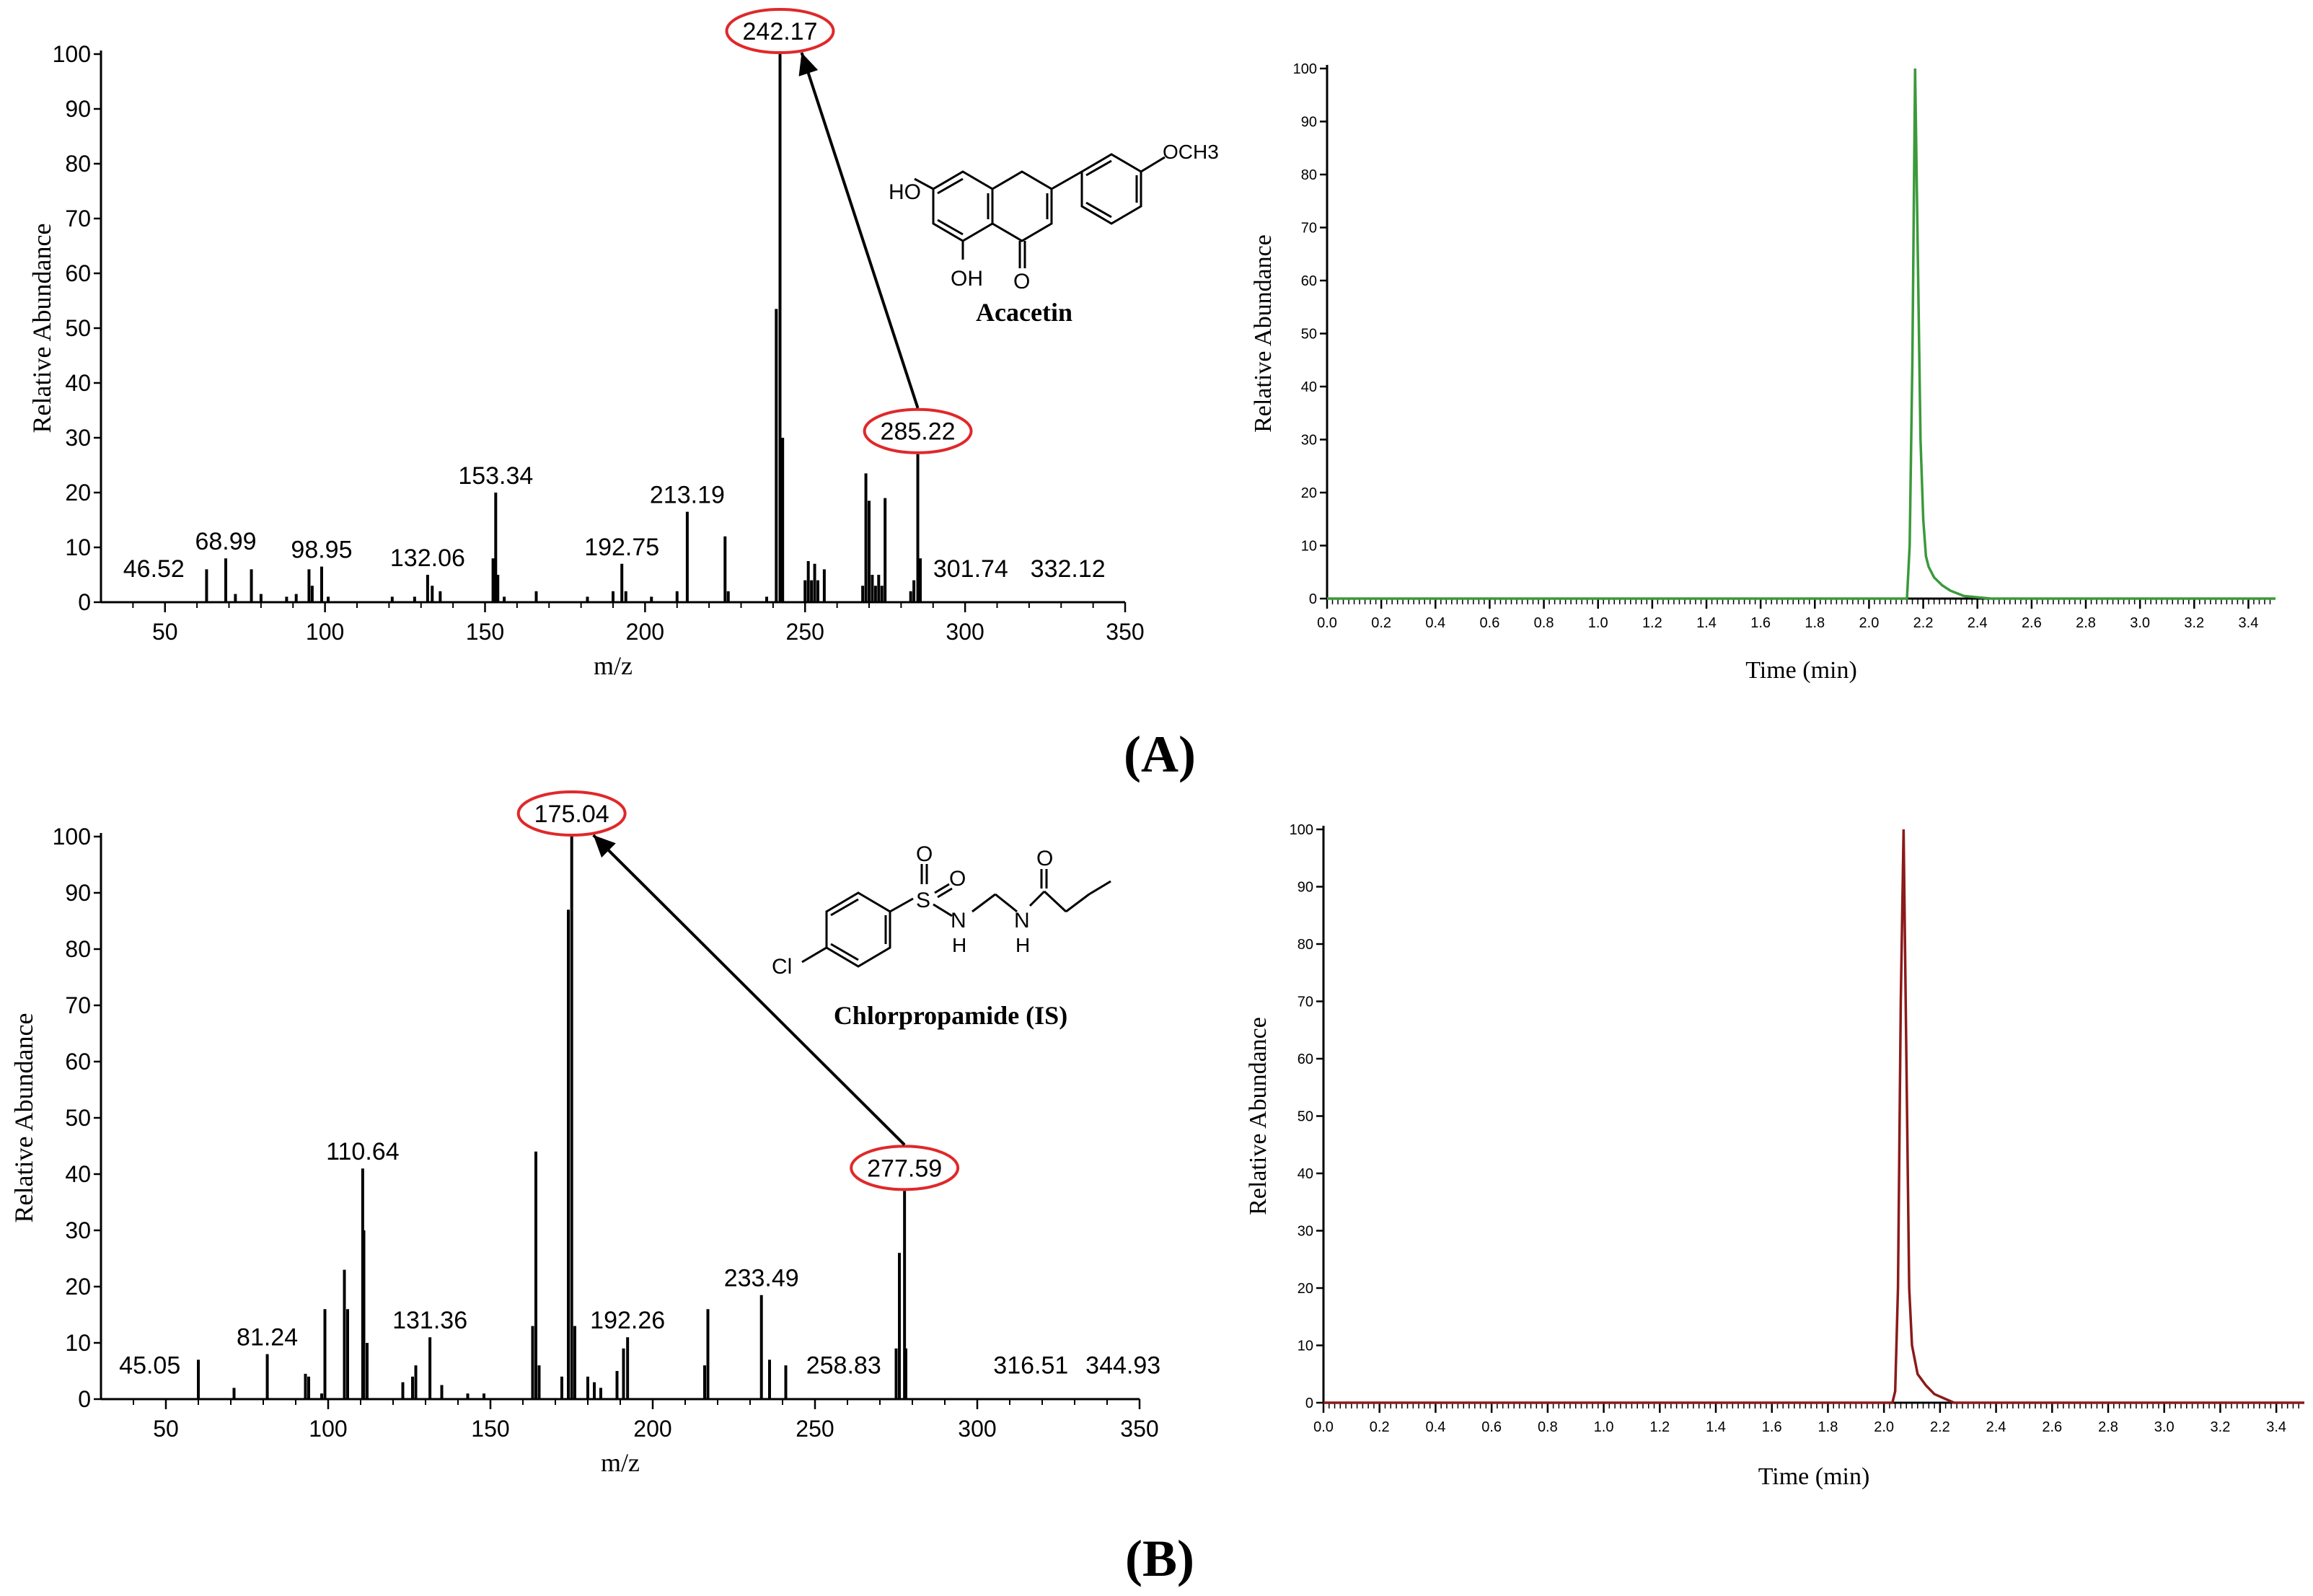 Image resolution: width=2313 pixels, height=1596 pixels. What do you see at coordinates (1327, 623) in the screenshot?
I see `x-tick-label: 0.0` at bounding box center [1327, 623].